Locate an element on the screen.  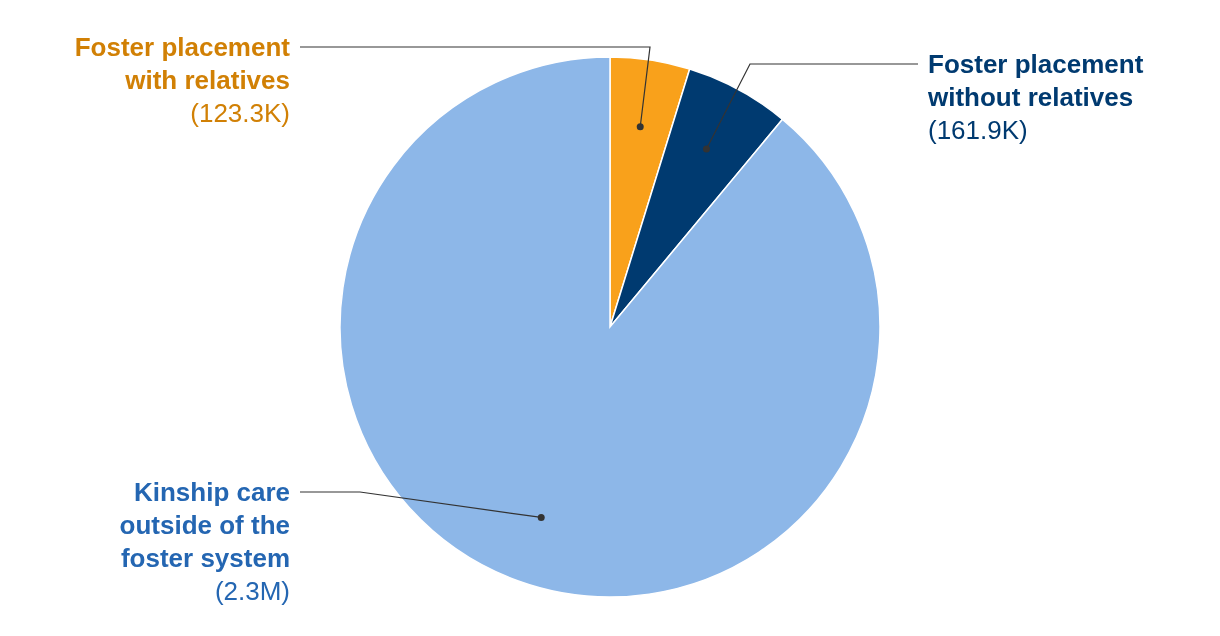
slice-label: Foster placement without relatives is located at coordinates (1035, 80).